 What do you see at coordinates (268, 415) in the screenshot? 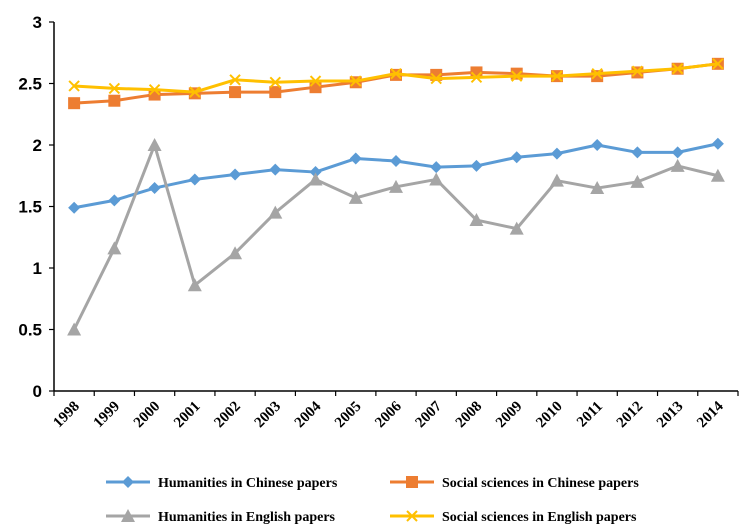
I see `x-tick-label: 2003` at bounding box center [268, 415].